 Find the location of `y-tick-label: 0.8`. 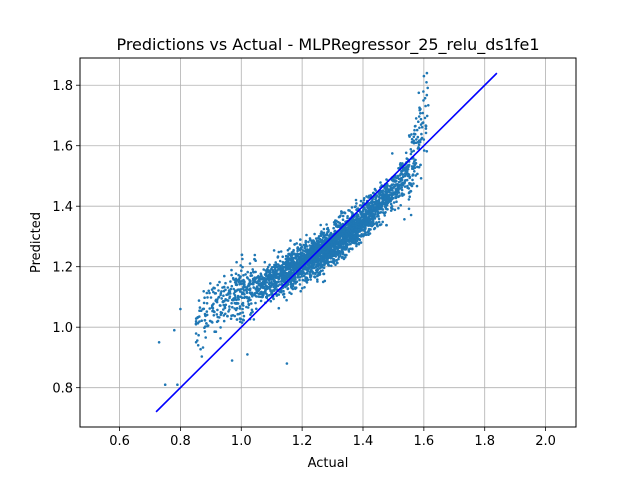

y-tick-label: 0.8 is located at coordinates (62, 389).